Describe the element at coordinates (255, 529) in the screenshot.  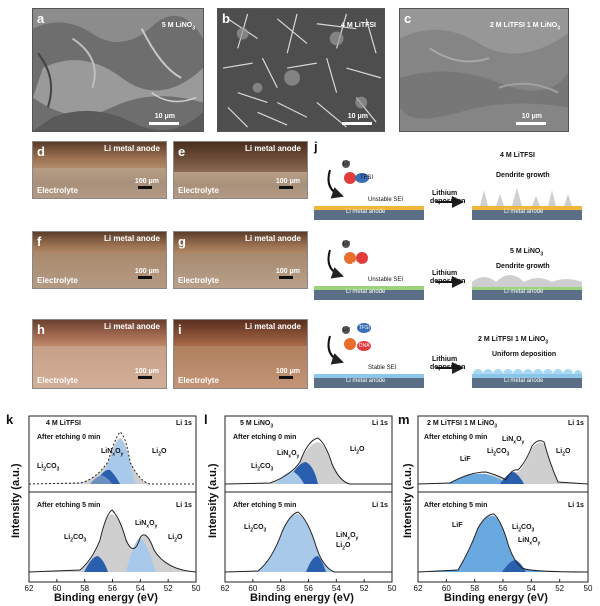
I see `l-b-peak-li2co3: Li2CO3` at that location.